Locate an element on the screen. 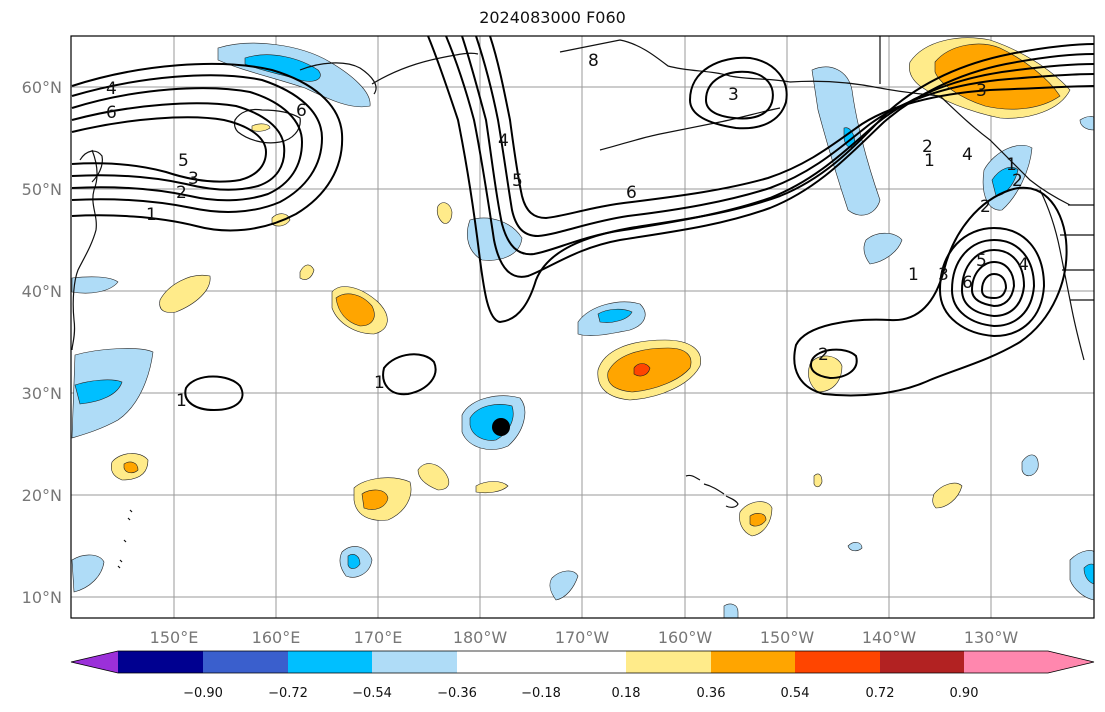 The image size is (1105, 712). contour-bering-high is located at coordinates (738, 93).